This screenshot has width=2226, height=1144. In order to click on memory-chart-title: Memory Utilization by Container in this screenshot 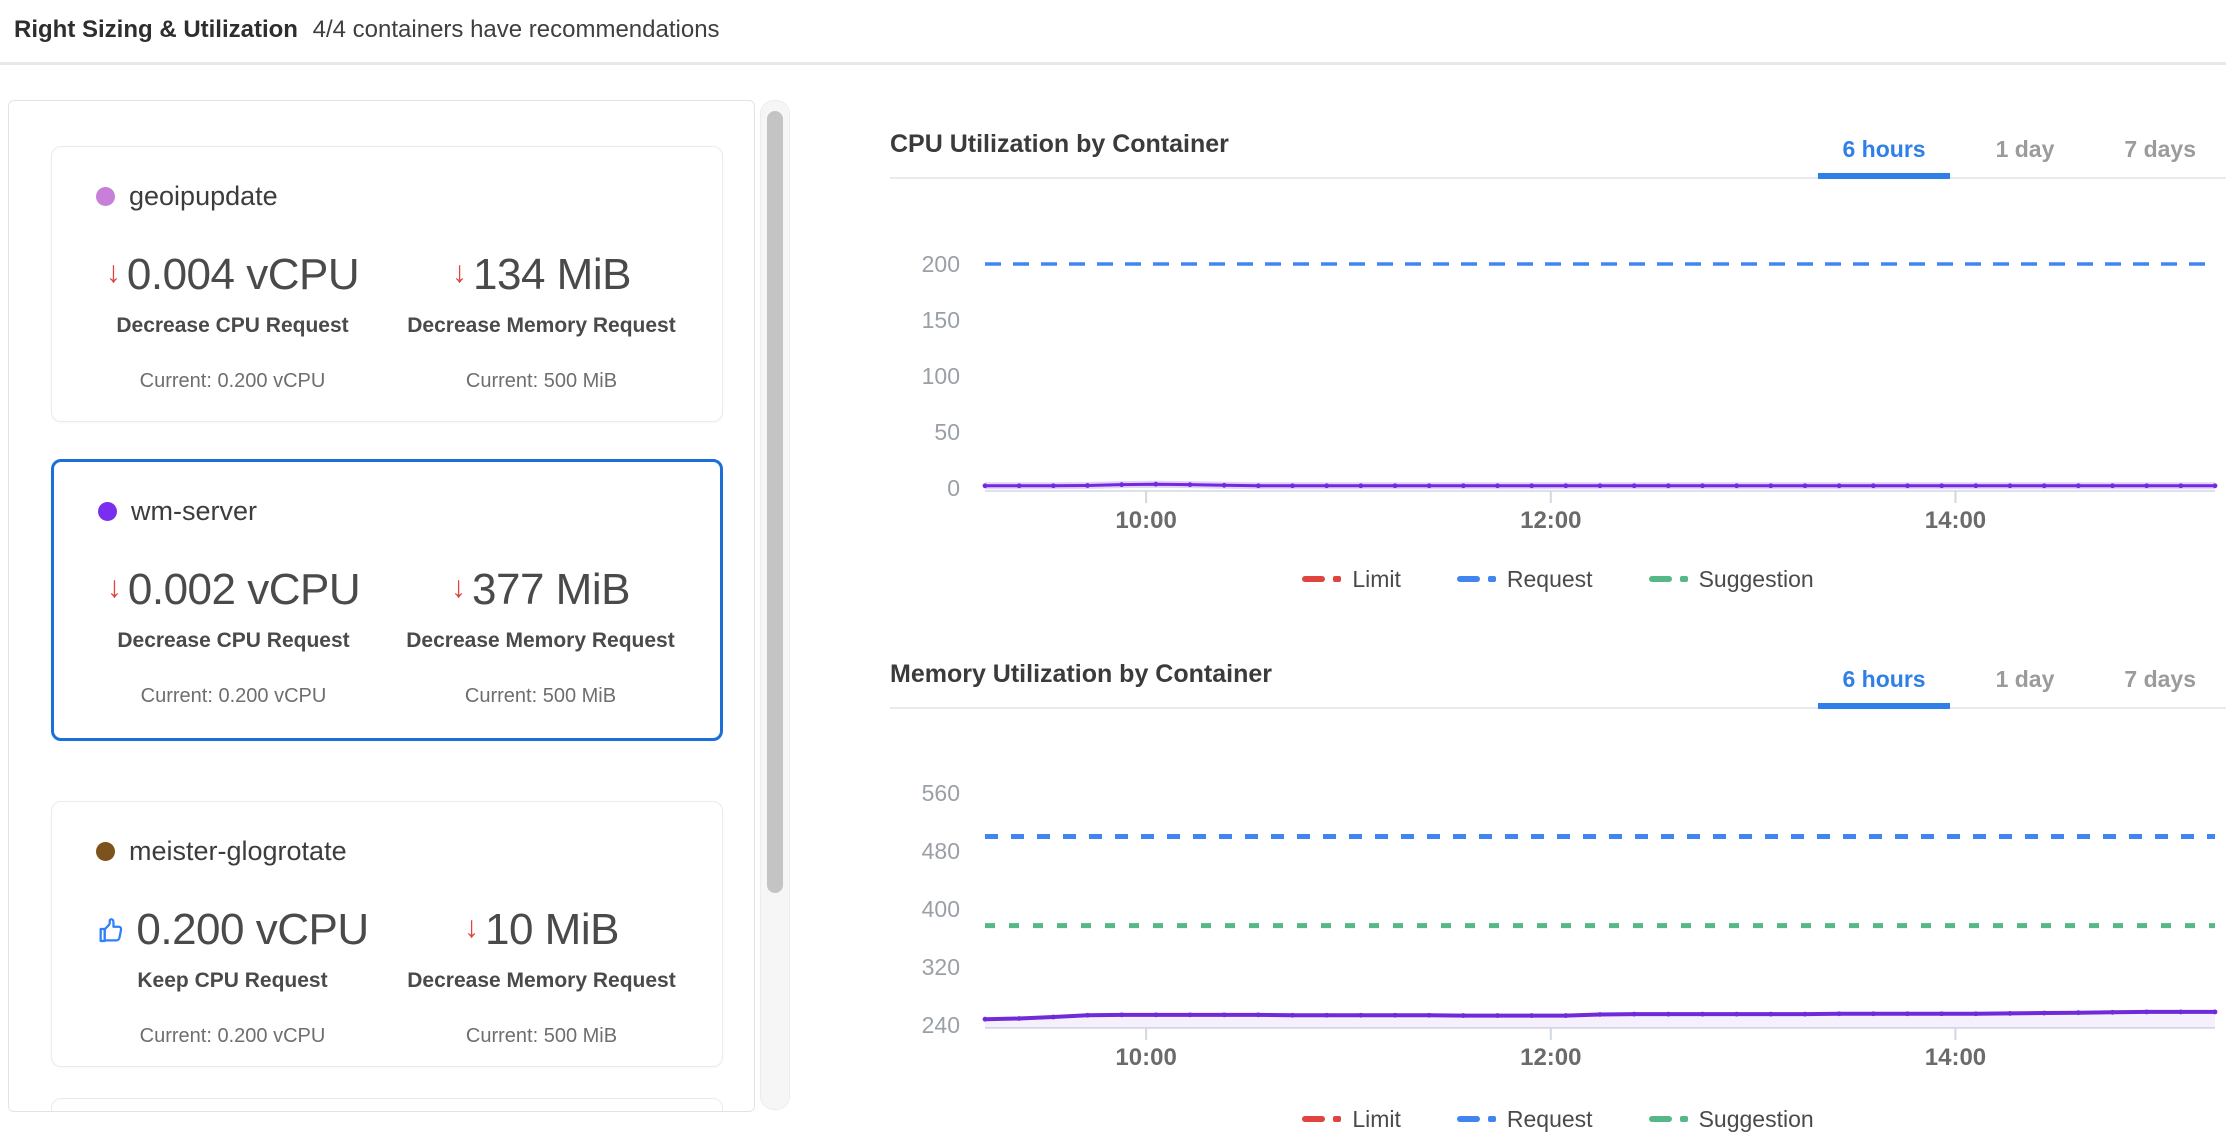, I will do `click(1081, 674)`.